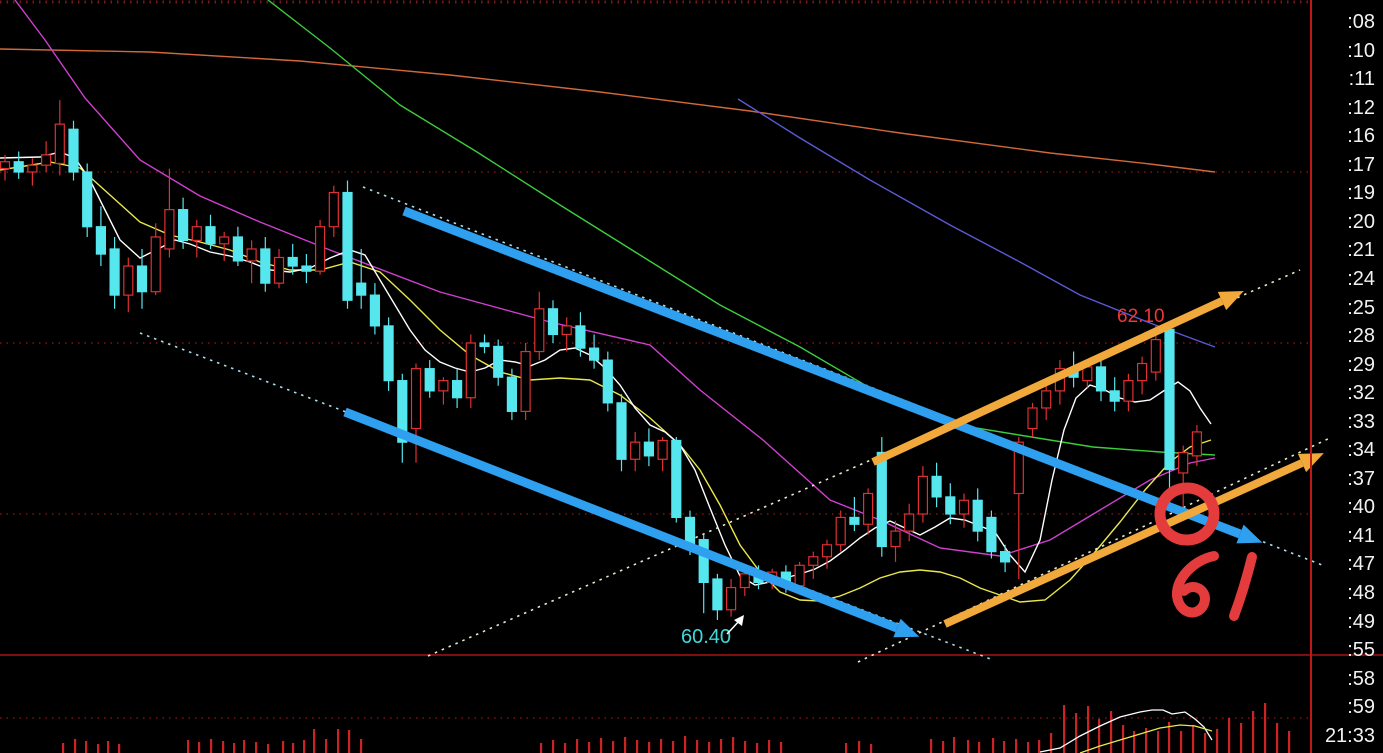 Image resolution: width=1383 pixels, height=753 pixels. Describe the element at coordinates (1249, 534) in the screenshot. I see `down-channel-arrow-upper-head` at that location.